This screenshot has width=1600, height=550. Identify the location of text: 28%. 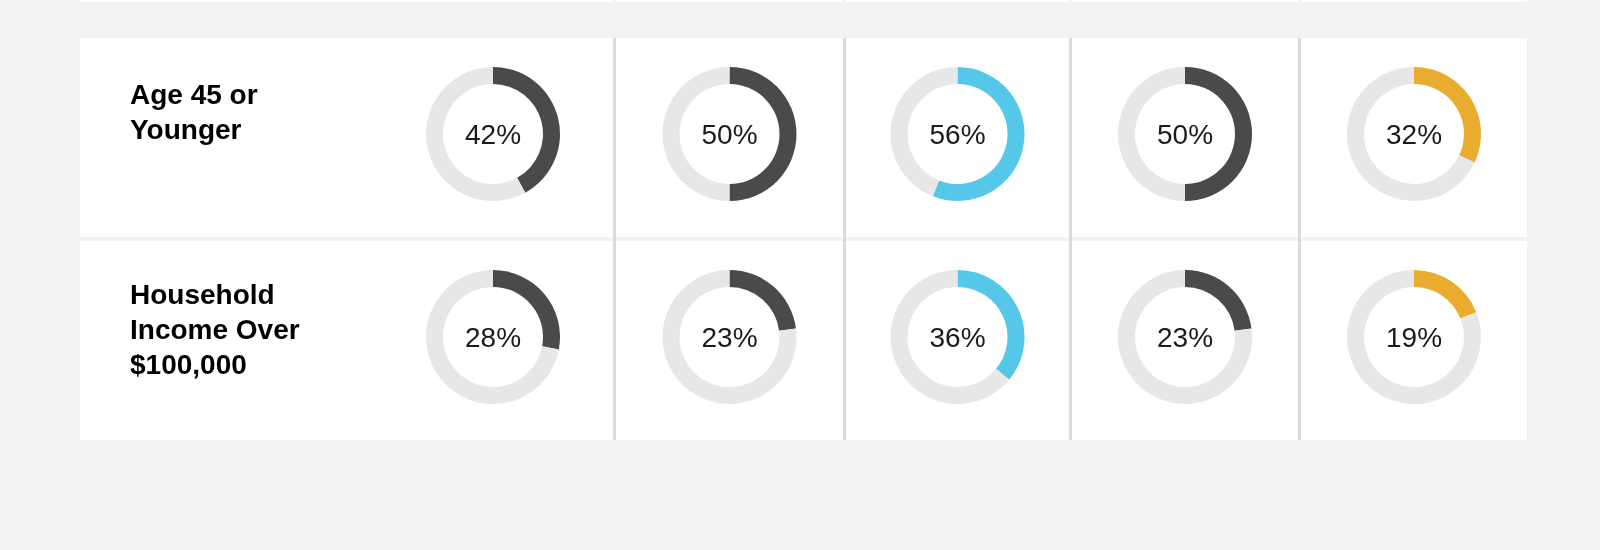
(493, 337).